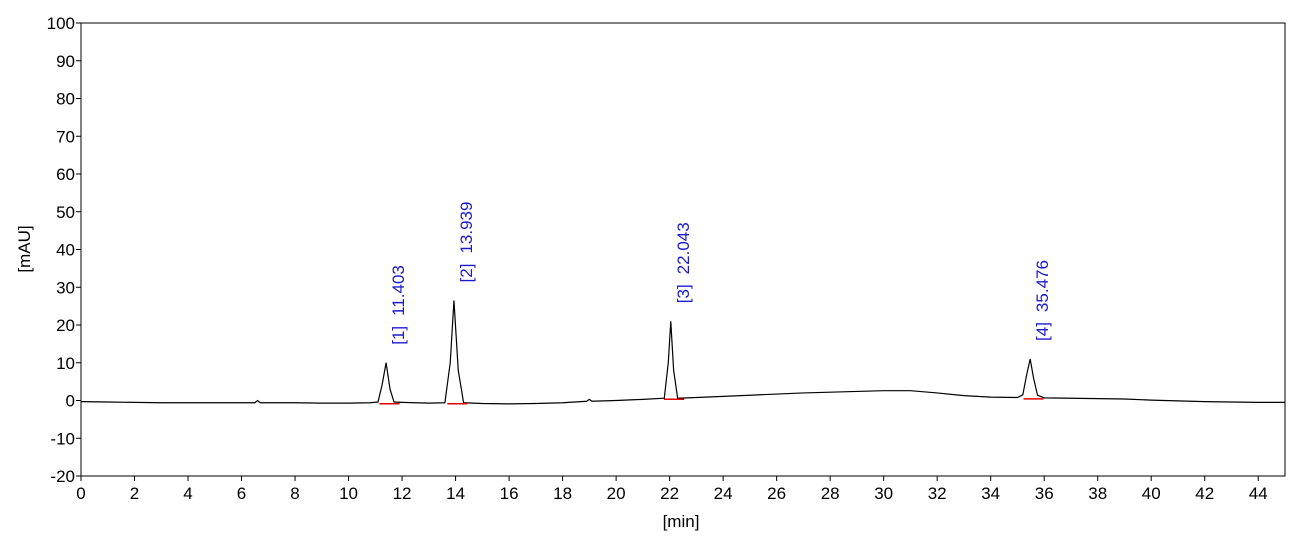 This screenshot has height=537, width=1301. I want to click on x-tick-label: 20, so click(616, 493).